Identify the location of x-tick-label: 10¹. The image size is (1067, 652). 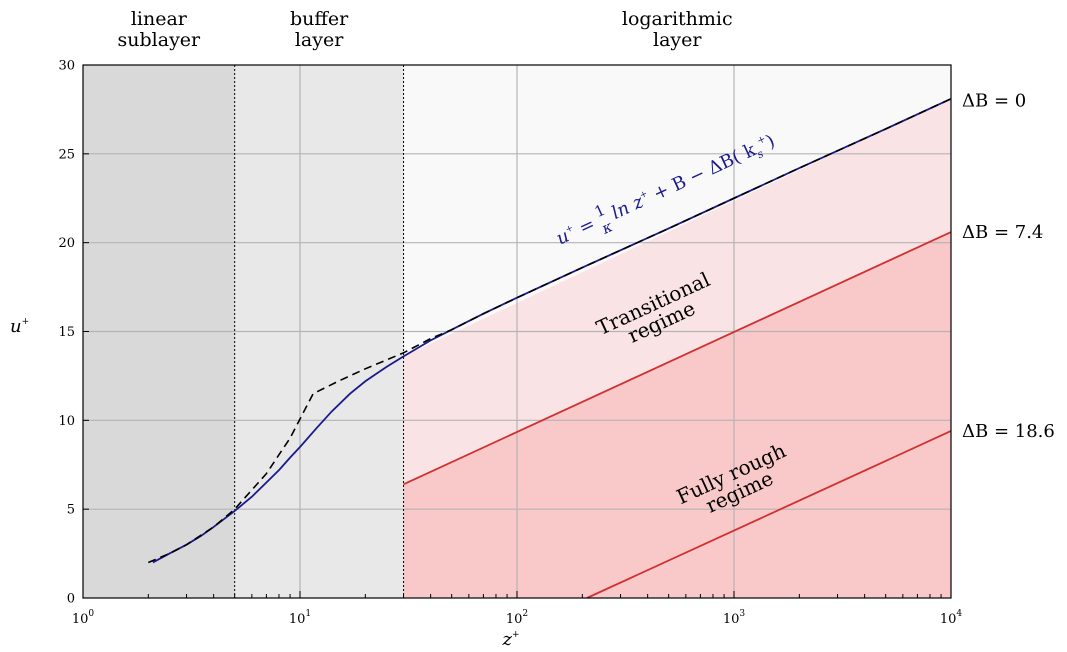
(300, 618).